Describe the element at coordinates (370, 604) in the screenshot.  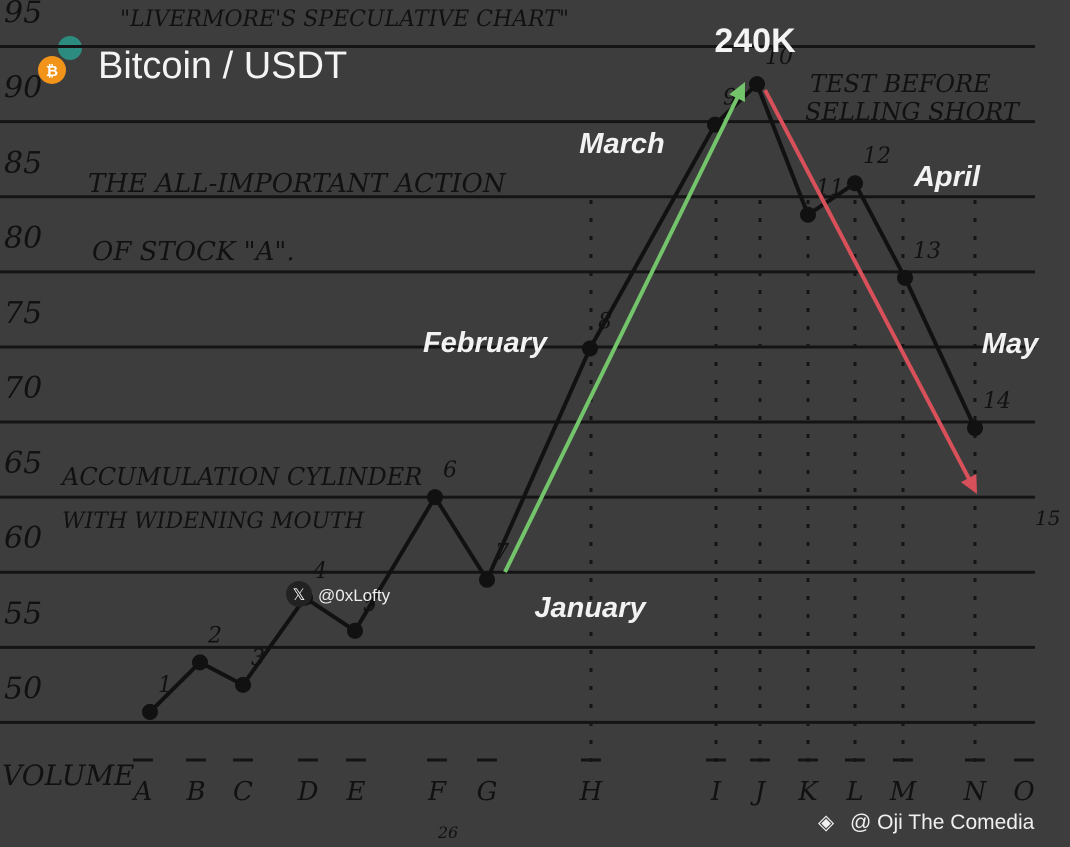
I see `point-label: 5` at that location.